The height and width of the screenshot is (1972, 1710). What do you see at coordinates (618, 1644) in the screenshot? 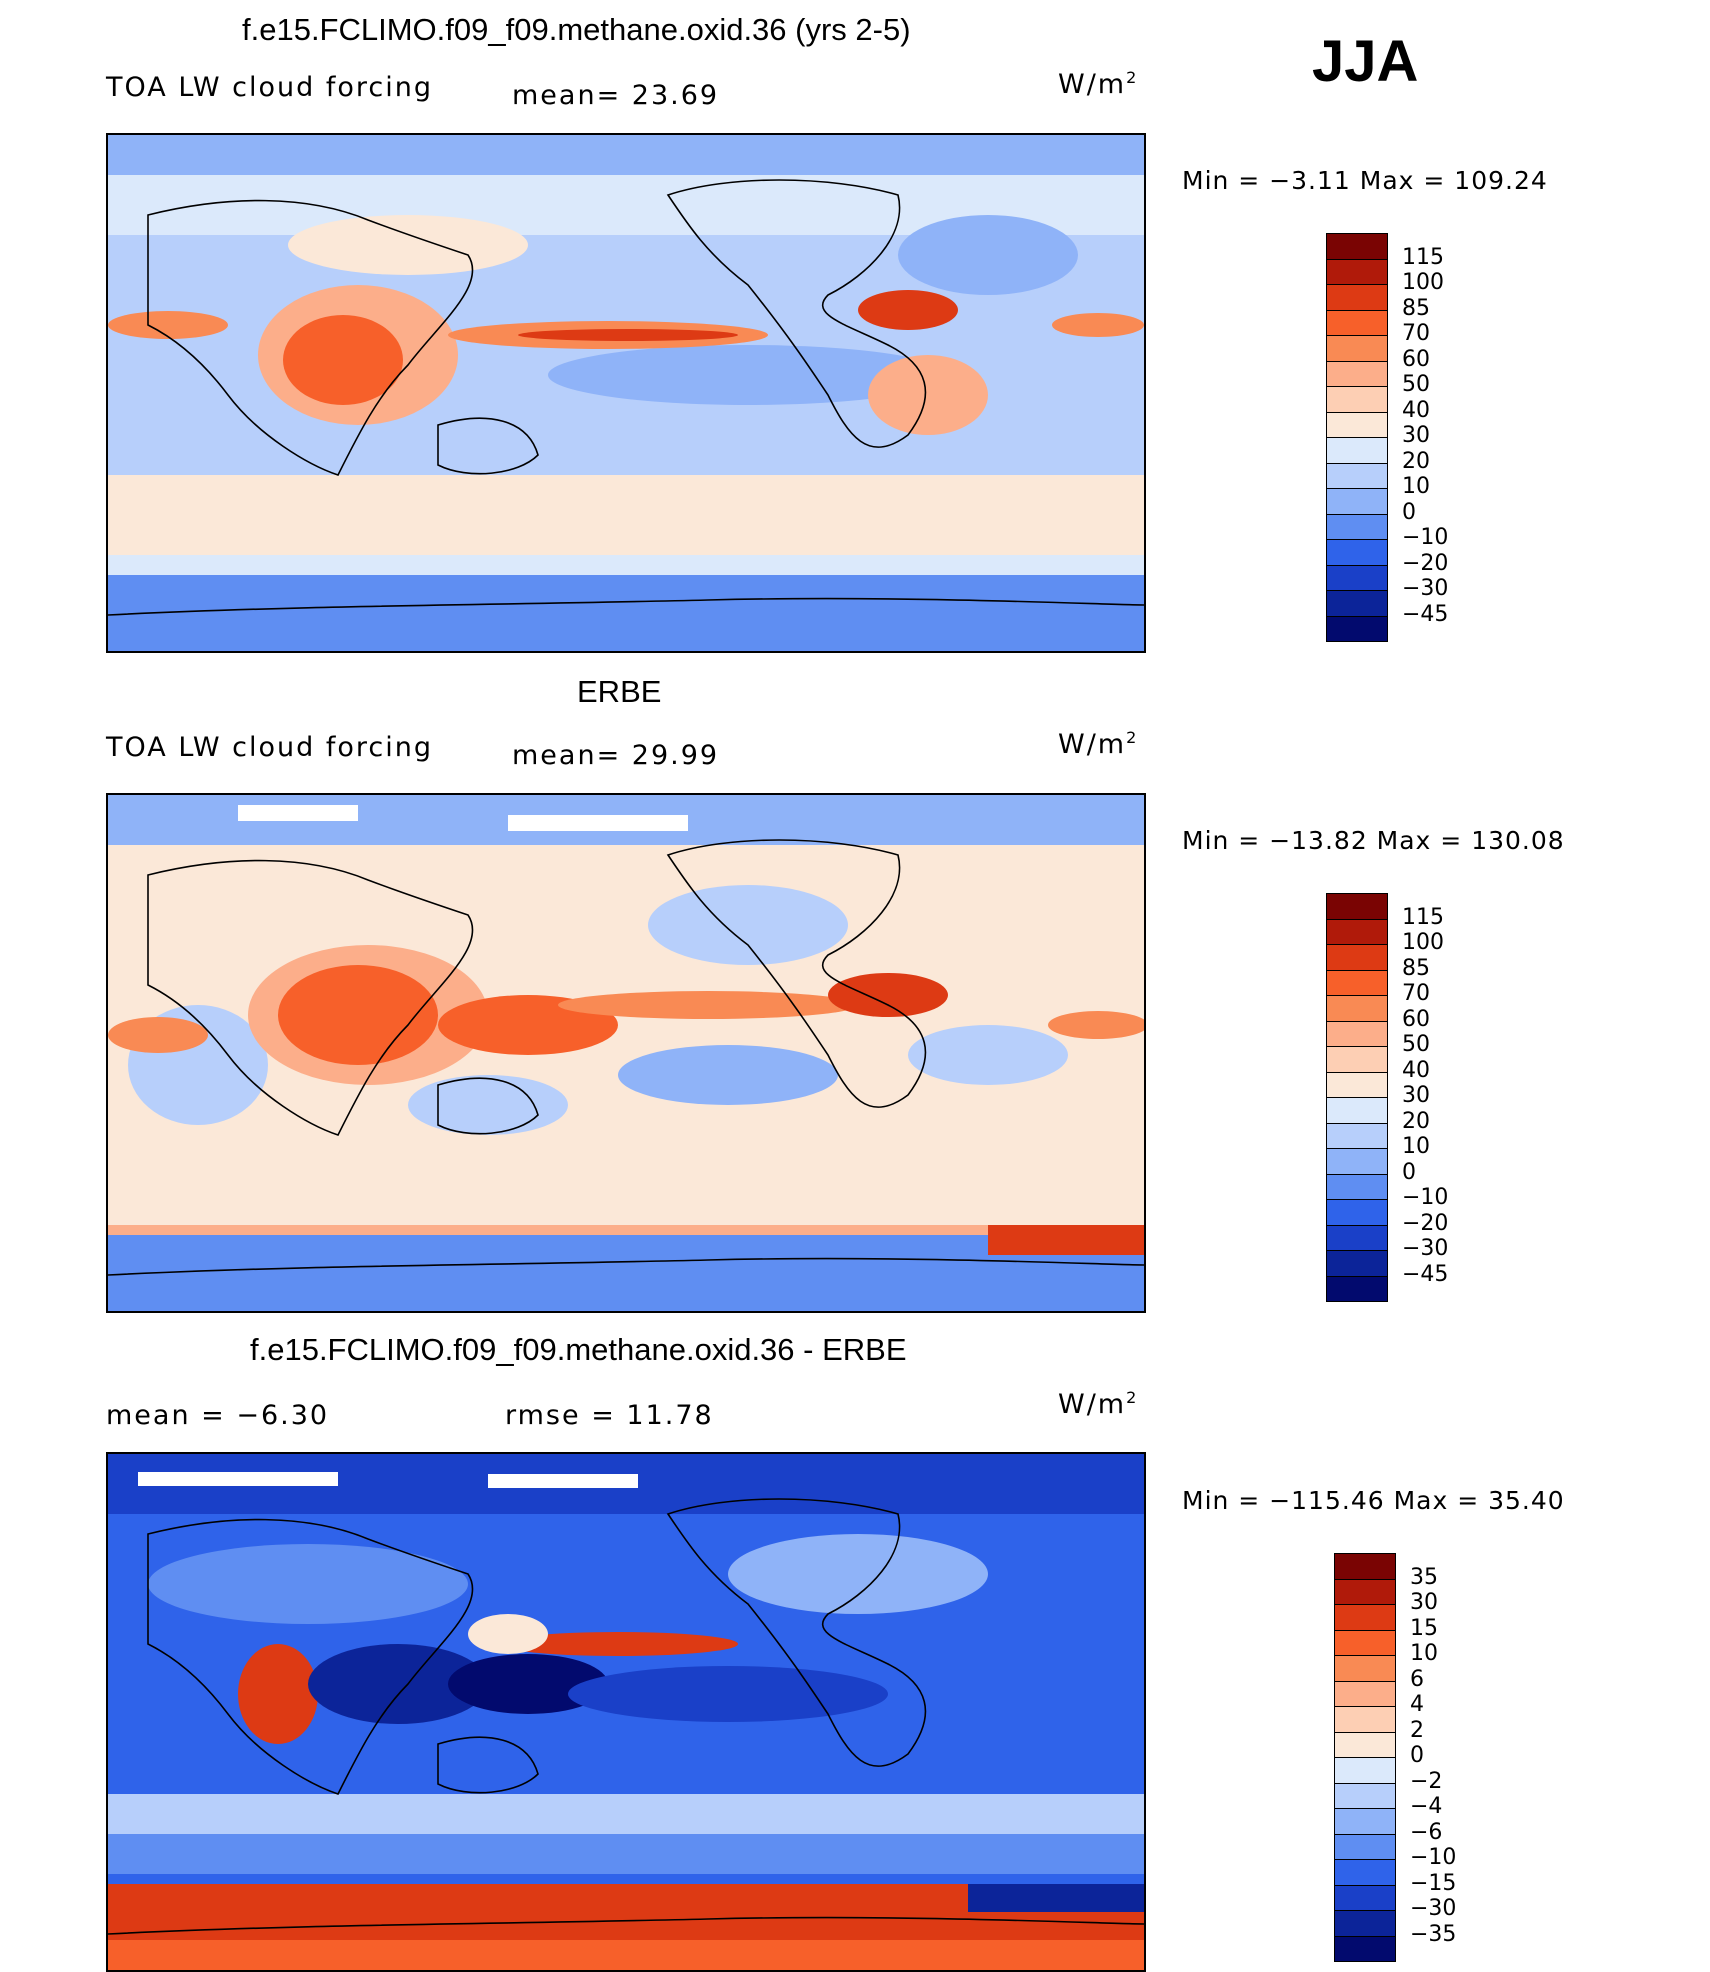
I see `itcz-positive` at bounding box center [618, 1644].